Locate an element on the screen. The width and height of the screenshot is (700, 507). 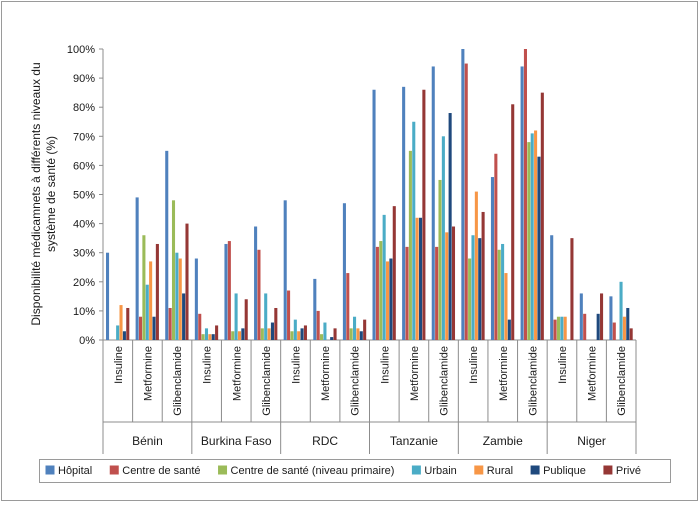
y-tick-label: 0% is located at coordinates (87, 341).